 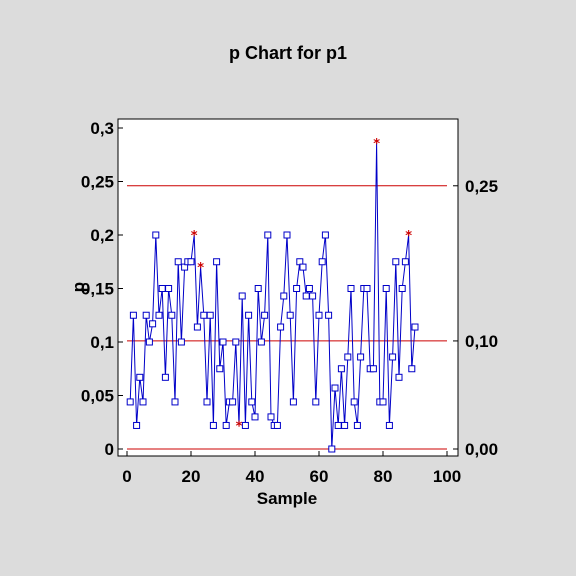 What do you see at coordinates (97, 289) in the screenshot?
I see `y-tick-label: 0,15` at bounding box center [97, 289].